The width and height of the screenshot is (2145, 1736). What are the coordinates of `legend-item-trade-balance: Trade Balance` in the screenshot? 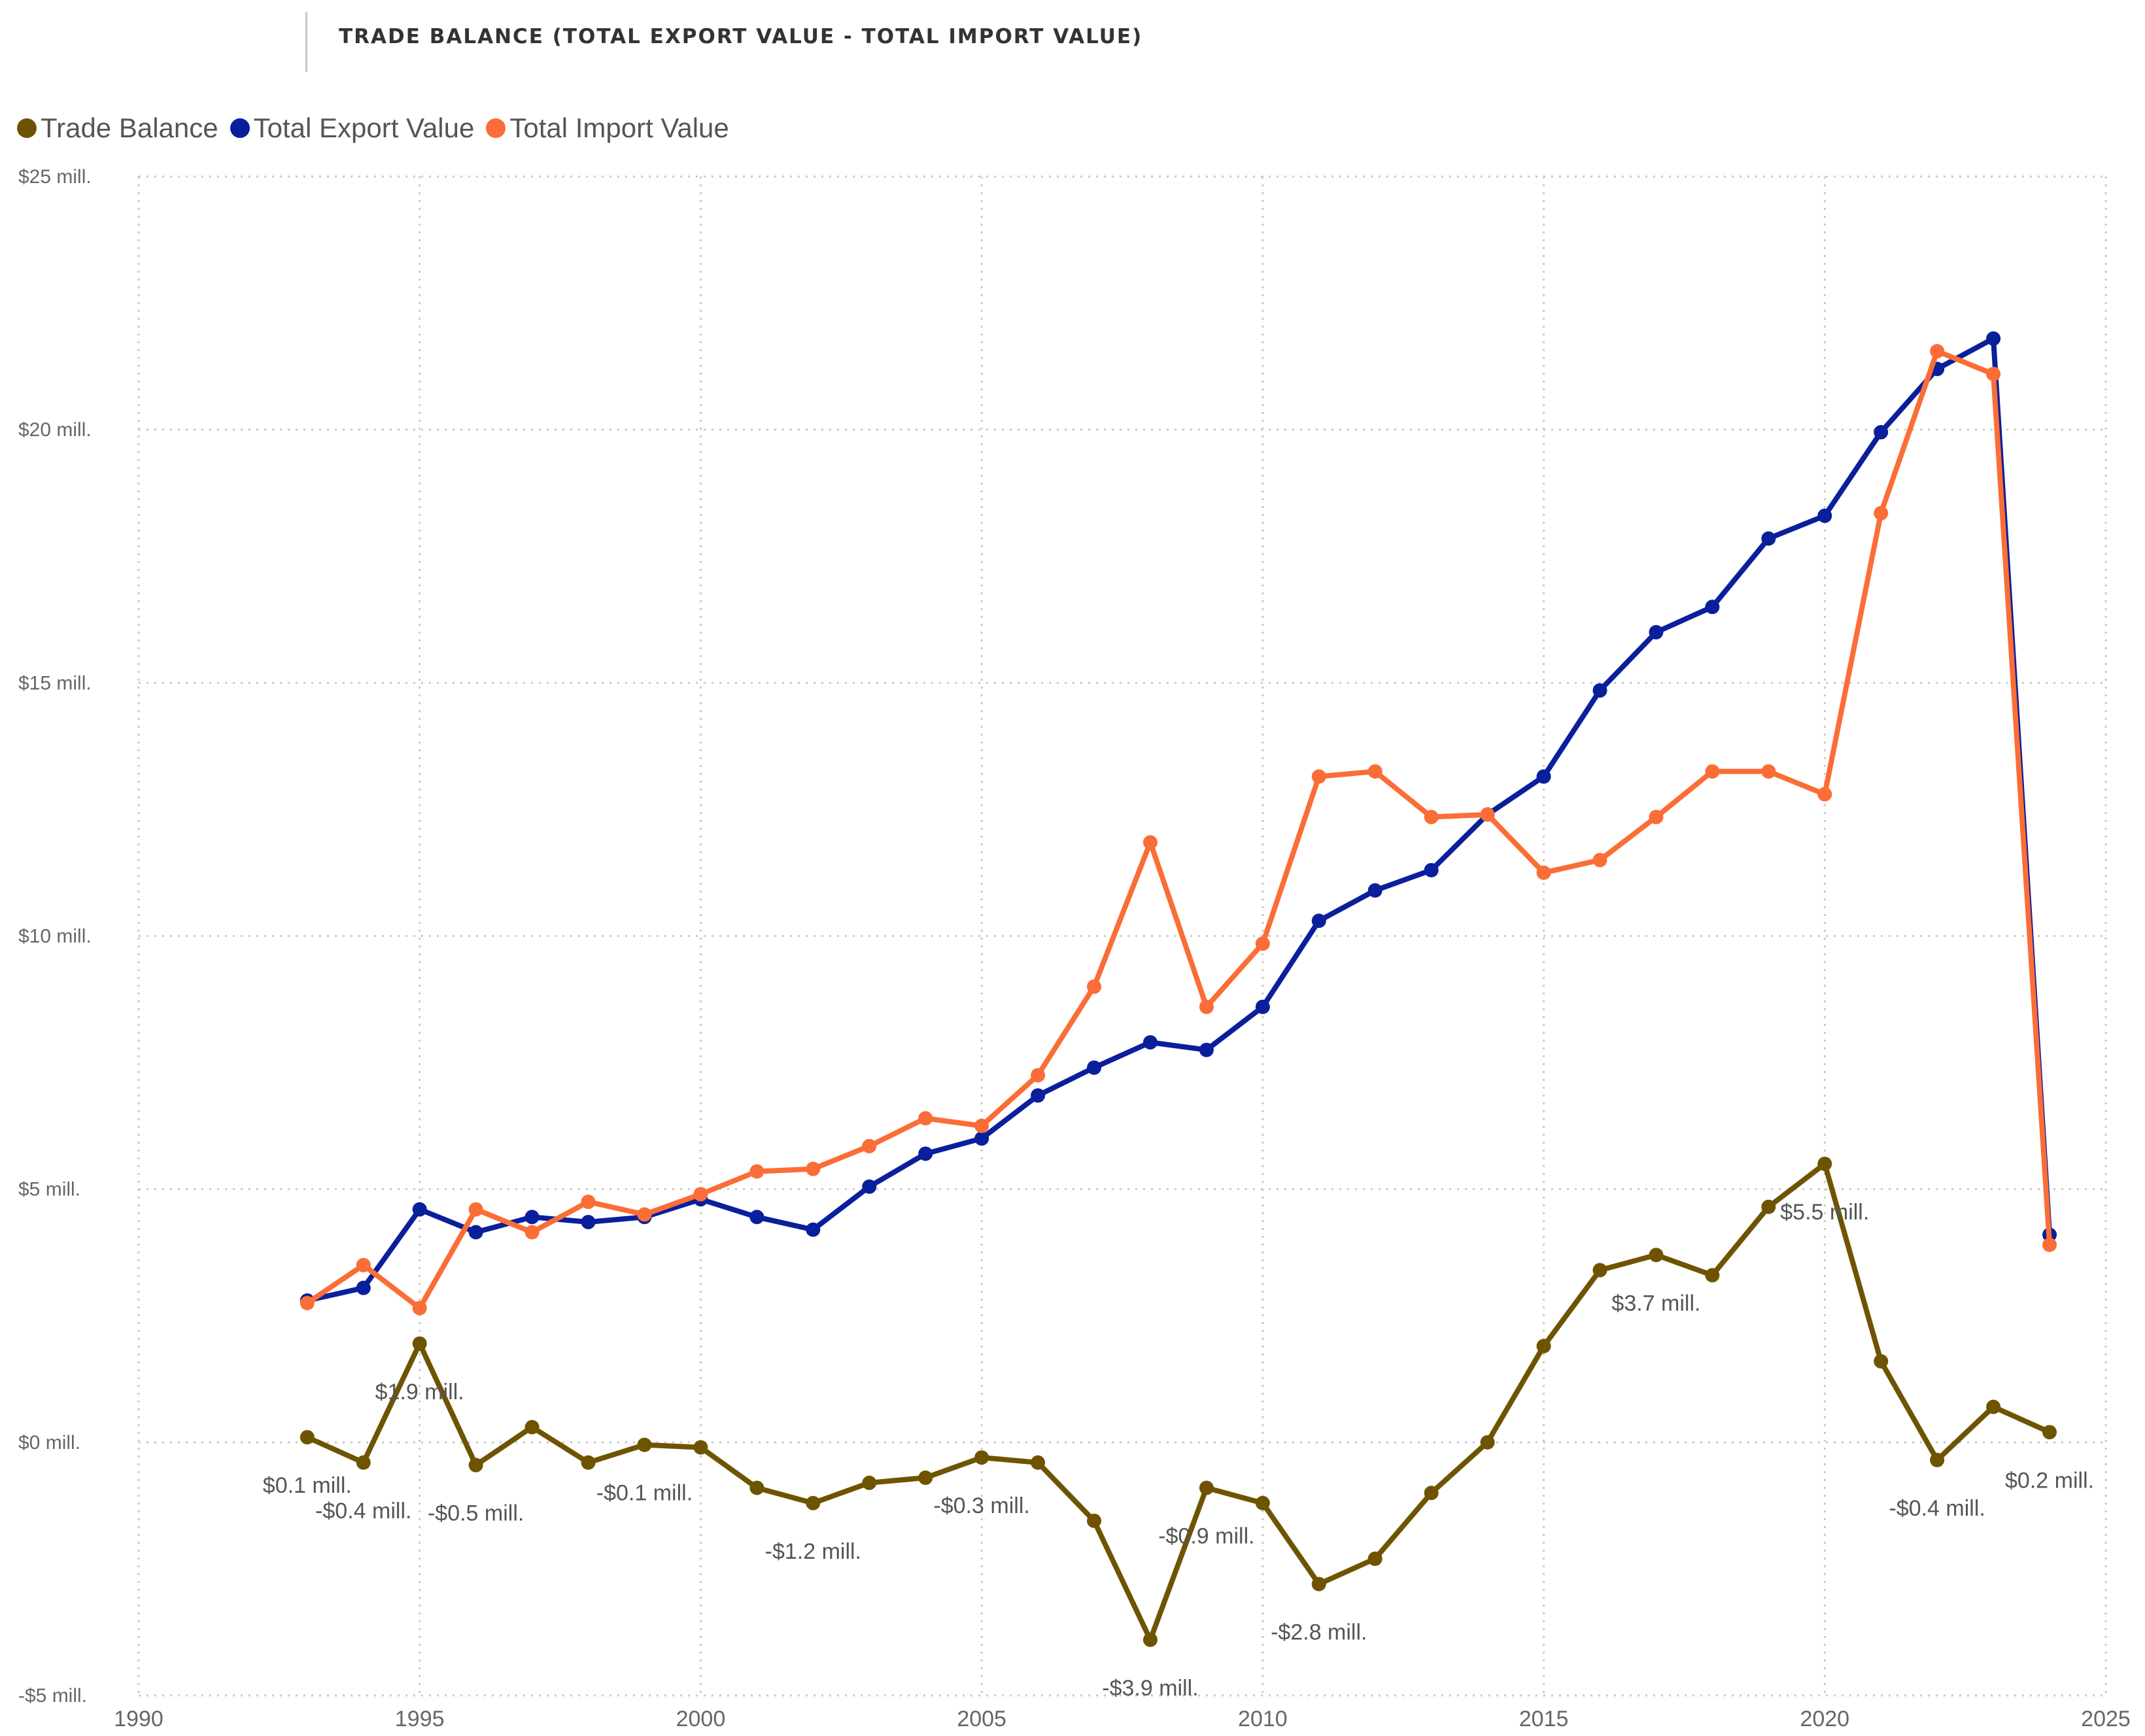 It's located at (117, 128).